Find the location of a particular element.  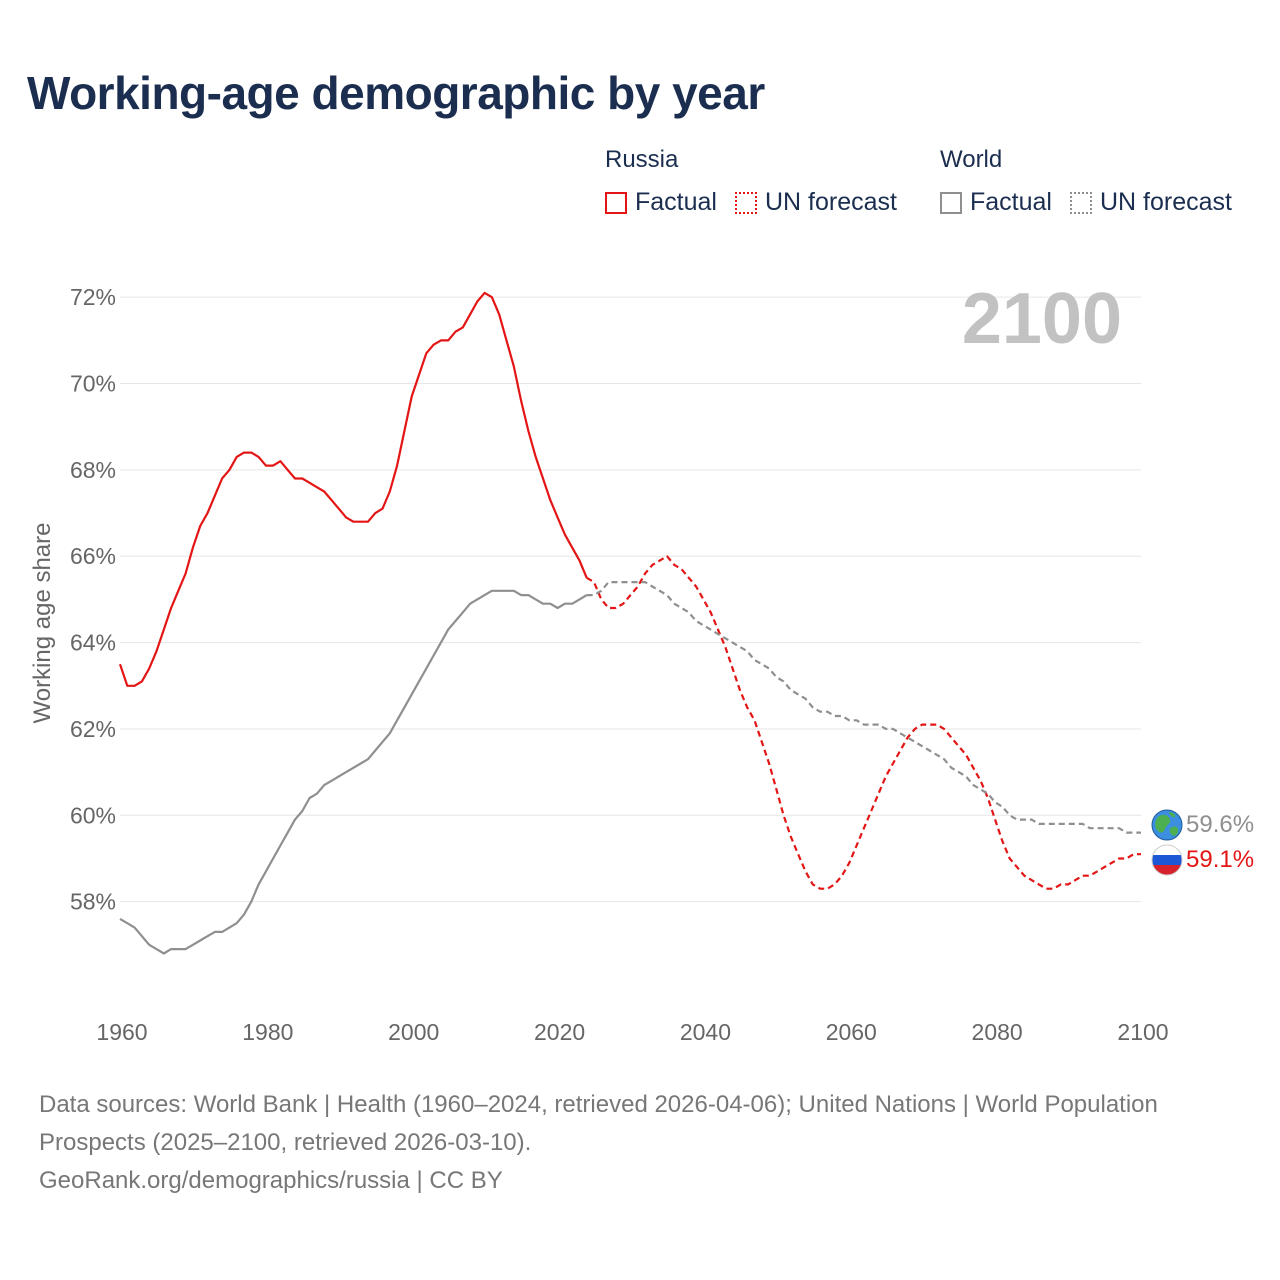

legend-world-factual-label: Factual is located at coordinates (1011, 202).